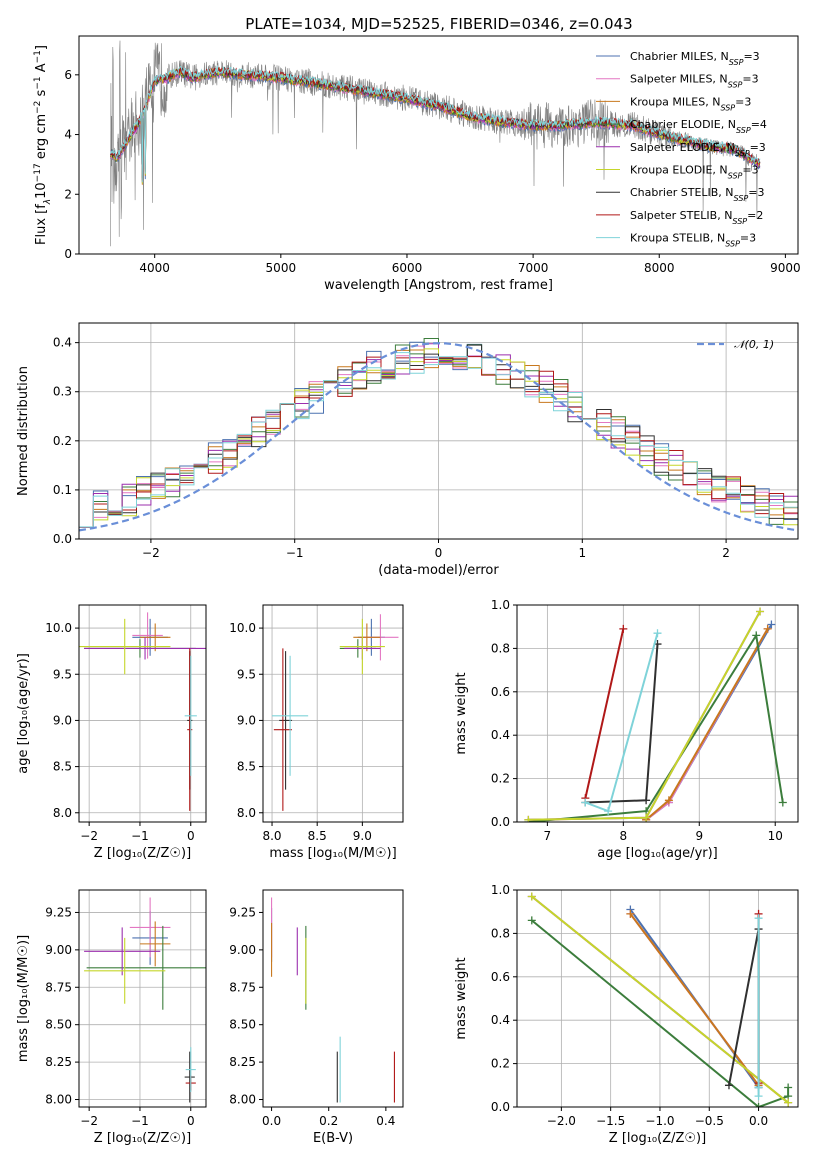  I want to click on x-tick-label: 10, so click(775, 836).